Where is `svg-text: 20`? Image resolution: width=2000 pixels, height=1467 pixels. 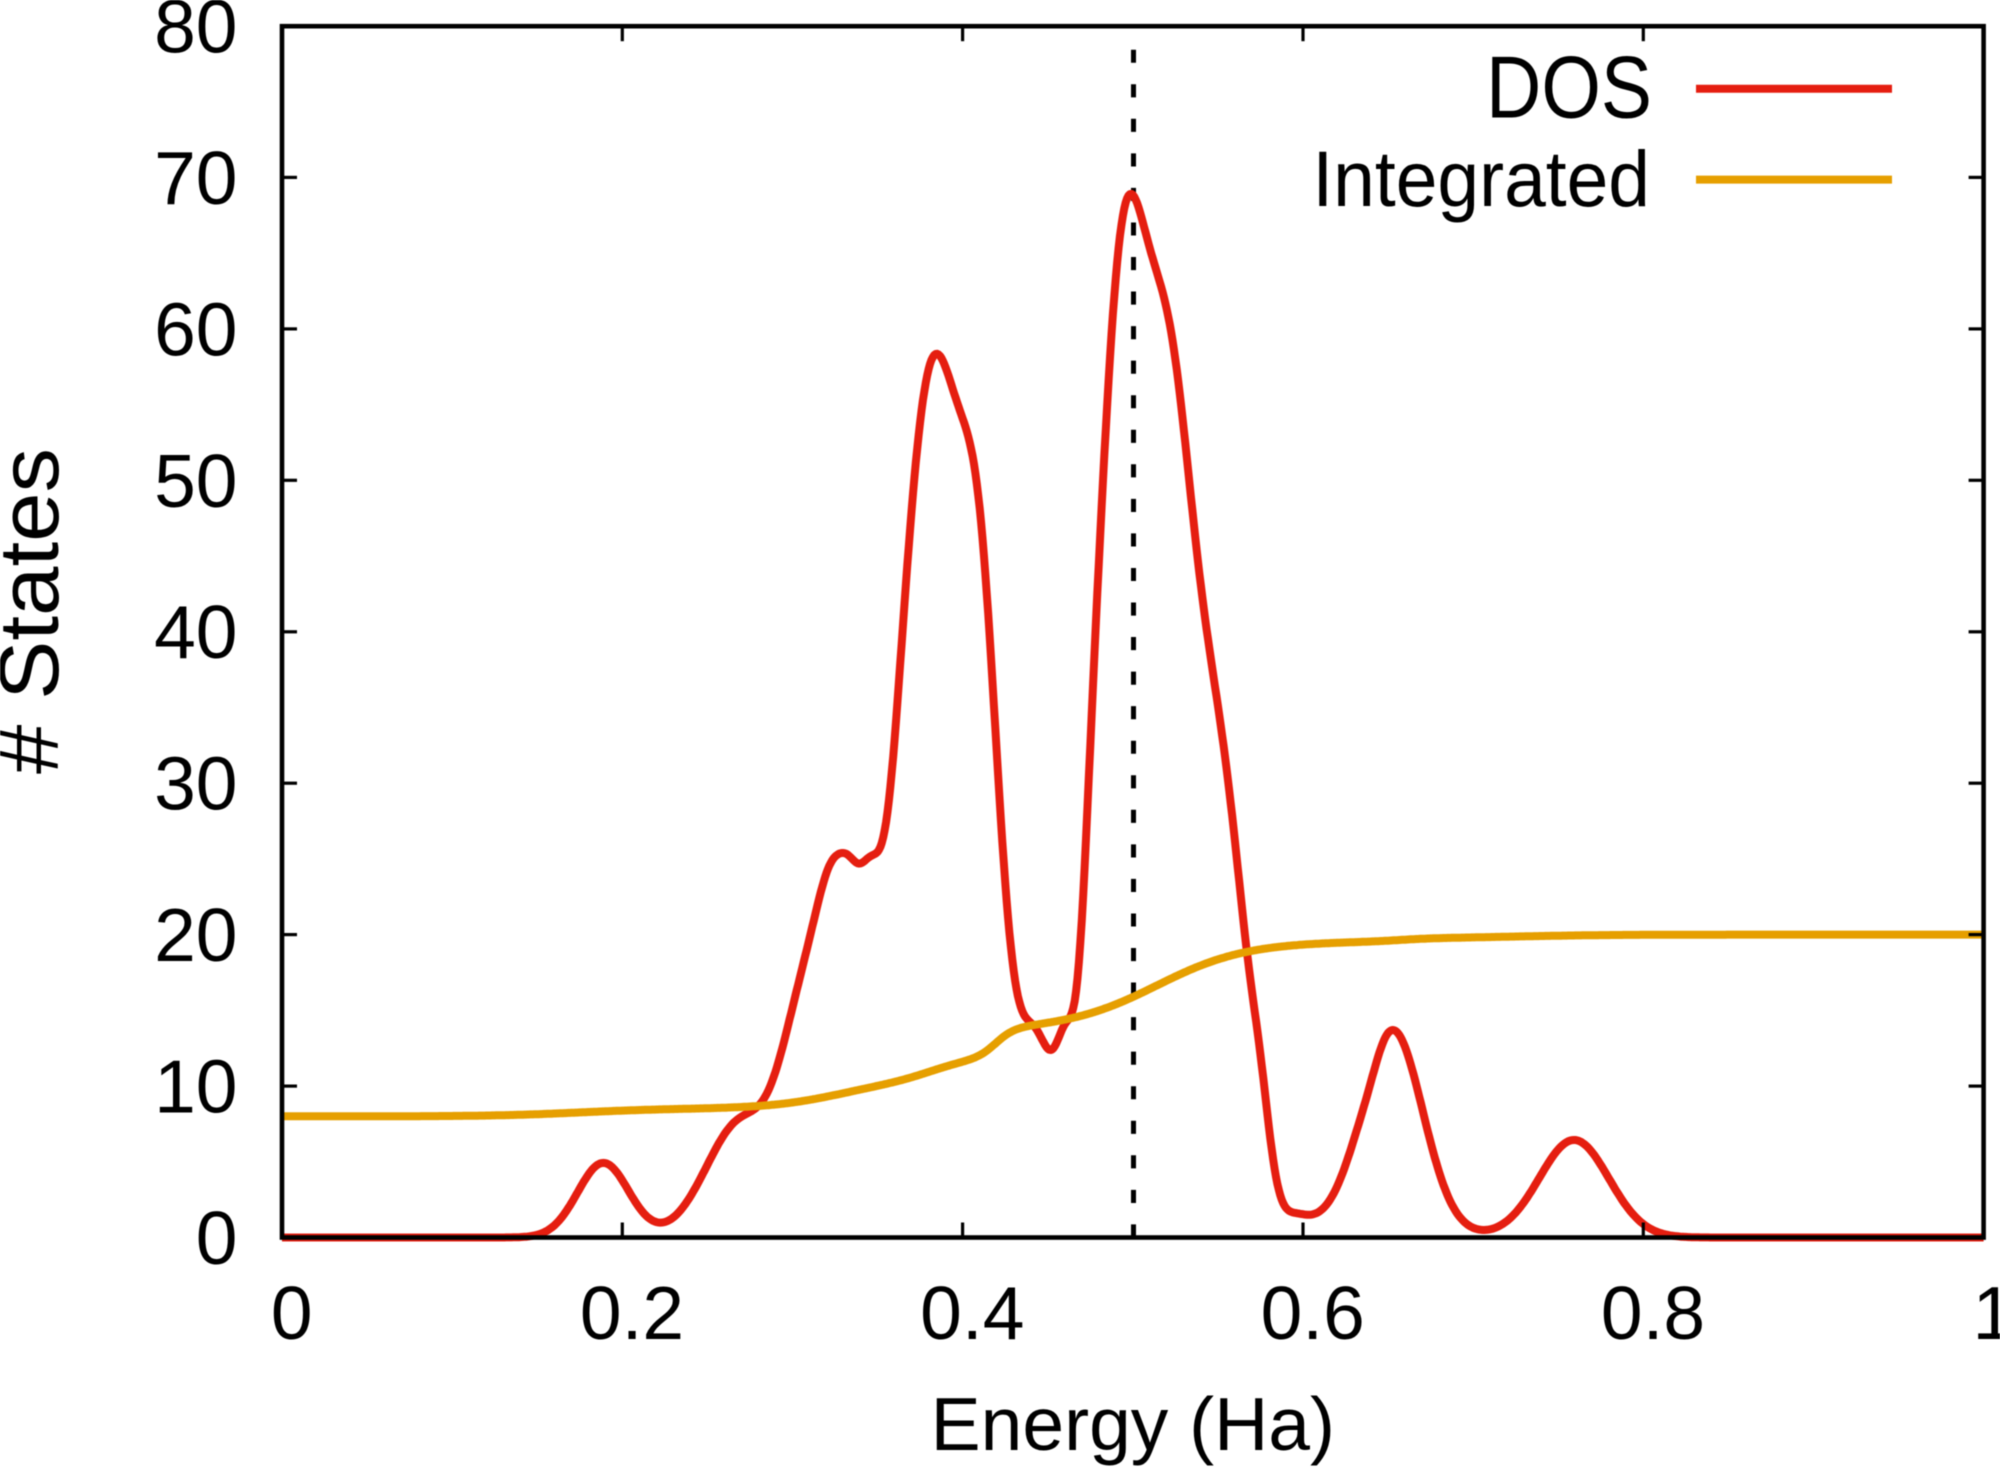 svg-text: 20 is located at coordinates (195, 935).